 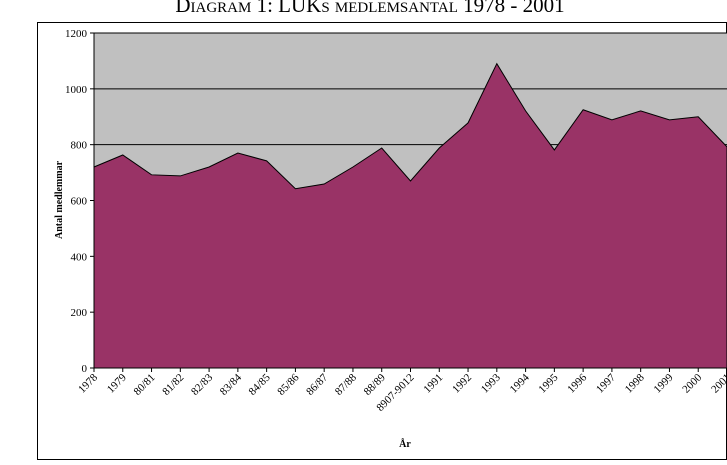 What do you see at coordinates (79, 313) in the screenshot?
I see `y-tick-label: 200` at bounding box center [79, 313].